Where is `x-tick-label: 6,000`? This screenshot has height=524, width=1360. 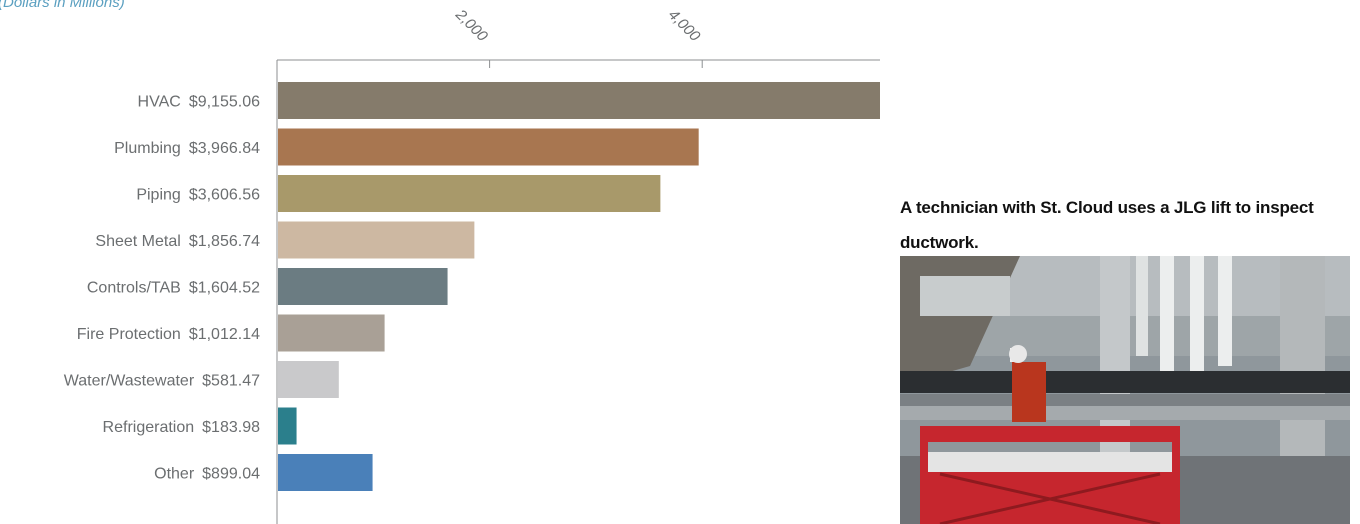
x-tick-label: 6,000 is located at coordinates (878, 25).